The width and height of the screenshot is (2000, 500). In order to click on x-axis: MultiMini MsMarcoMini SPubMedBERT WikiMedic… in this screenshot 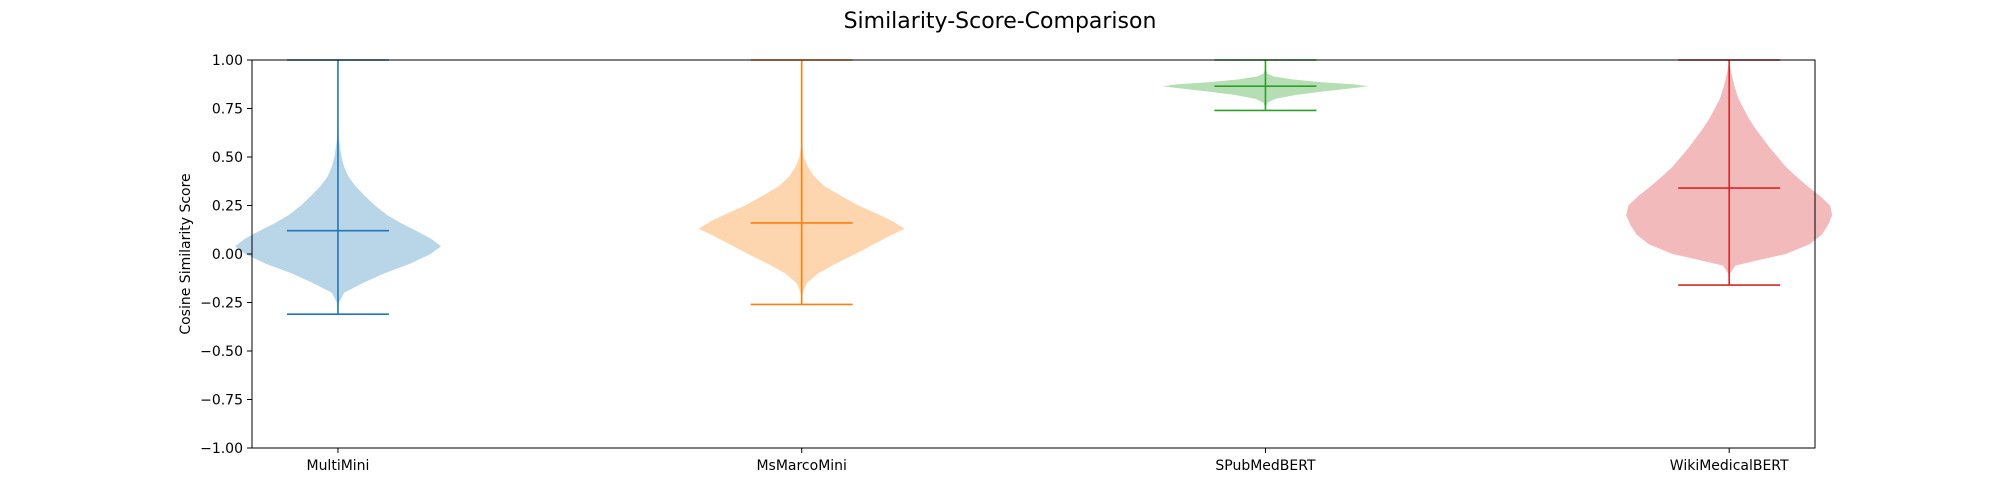, I will do `click(1047, 461)`.